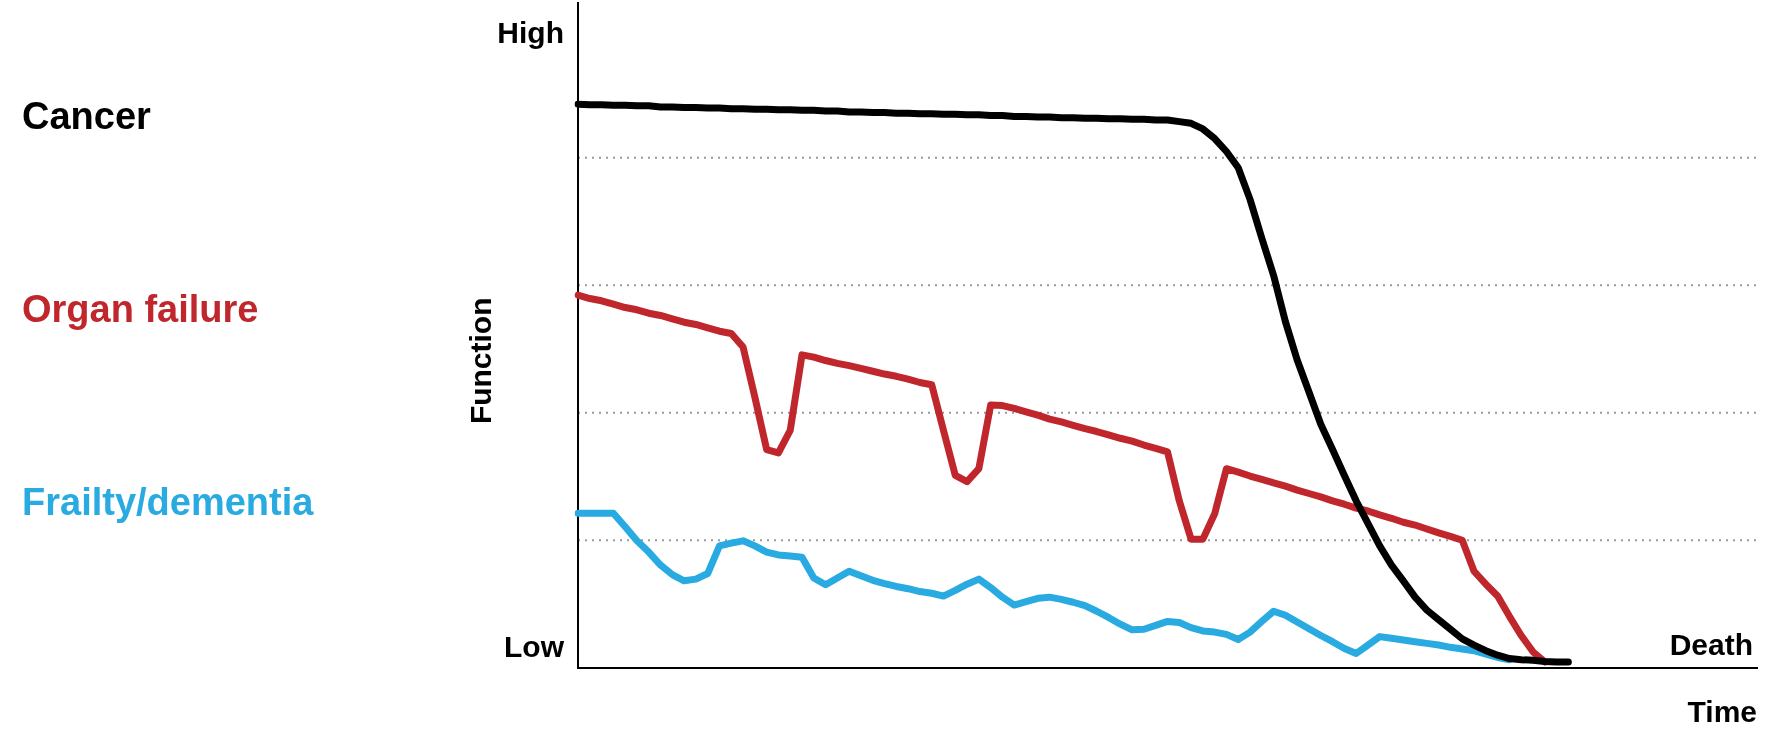  I want to click on text: Low, so click(534, 646).